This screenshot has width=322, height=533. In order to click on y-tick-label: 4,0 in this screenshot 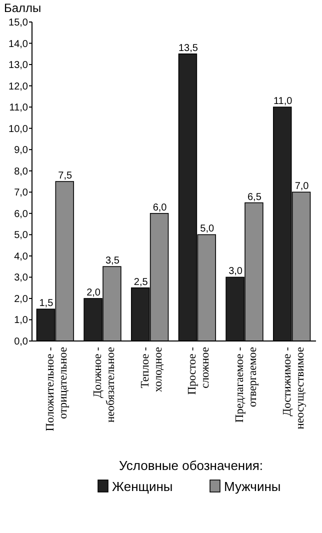, I will do `click(21, 256)`.